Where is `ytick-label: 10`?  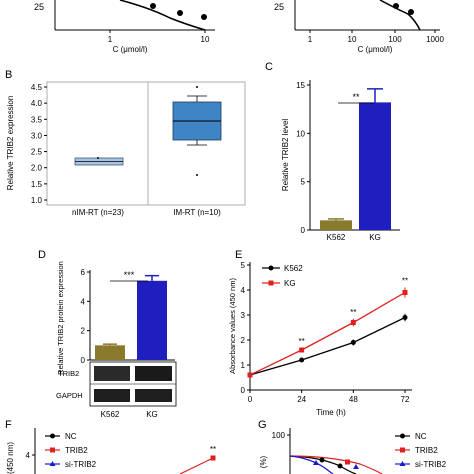 ytick-label: 10 is located at coordinates (300, 133).